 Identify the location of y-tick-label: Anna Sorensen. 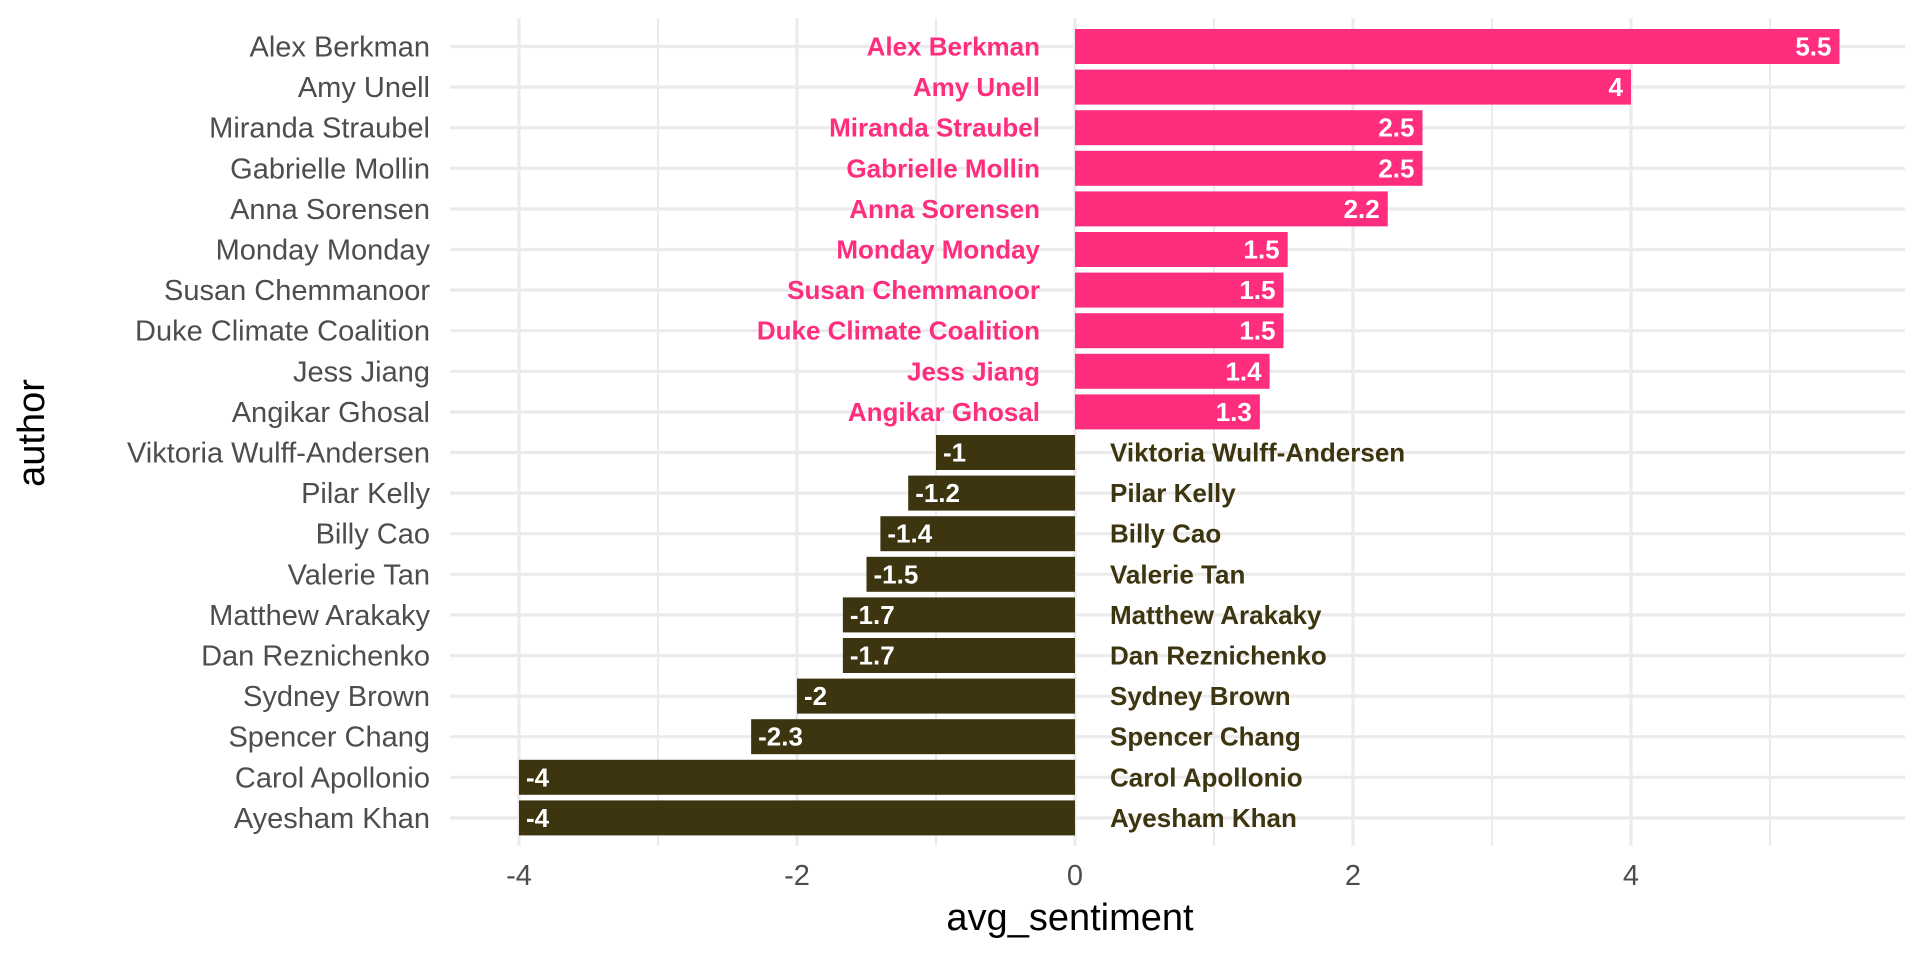
(330, 210).